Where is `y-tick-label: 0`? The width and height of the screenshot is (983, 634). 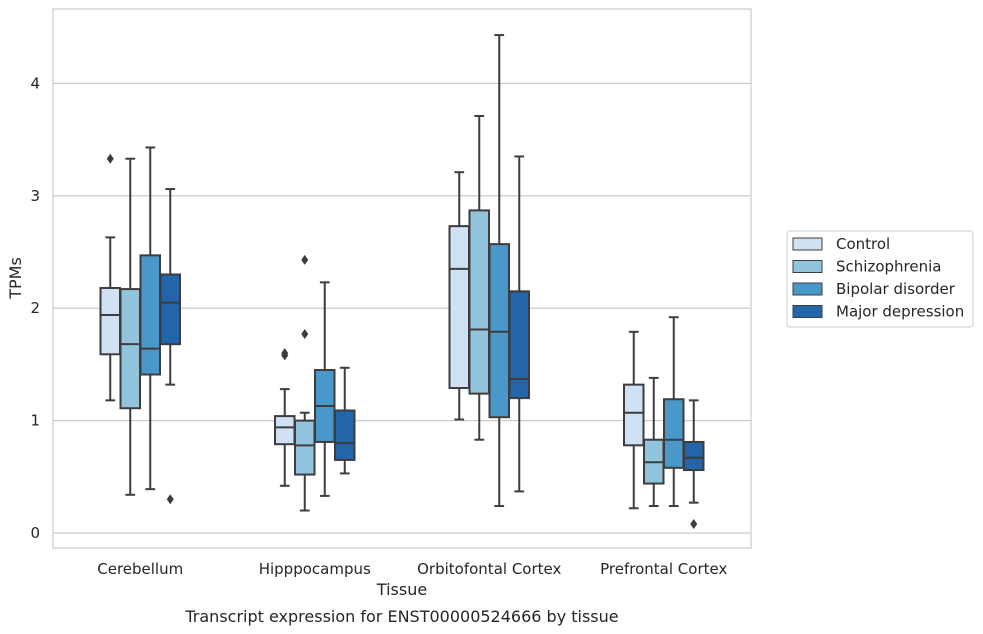 y-tick-label: 0 is located at coordinates (35, 533).